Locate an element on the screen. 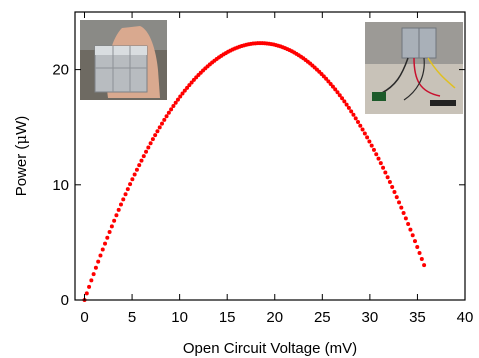 The image size is (479, 358). x-tick-label: 25 is located at coordinates (322, 317).